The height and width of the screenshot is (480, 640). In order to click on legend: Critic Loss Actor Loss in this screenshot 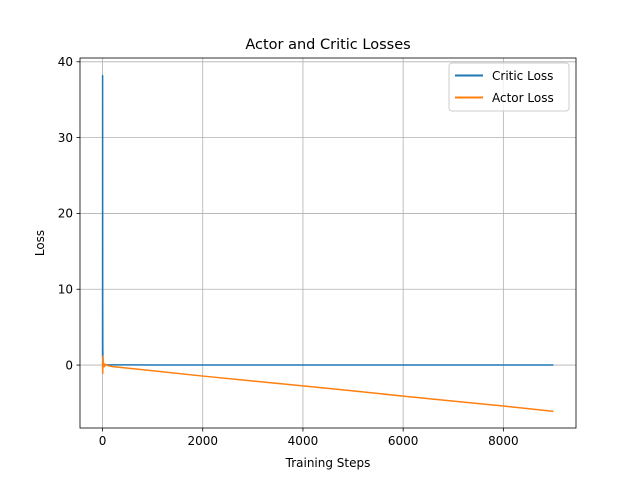, I will do `click(509, 87)`.